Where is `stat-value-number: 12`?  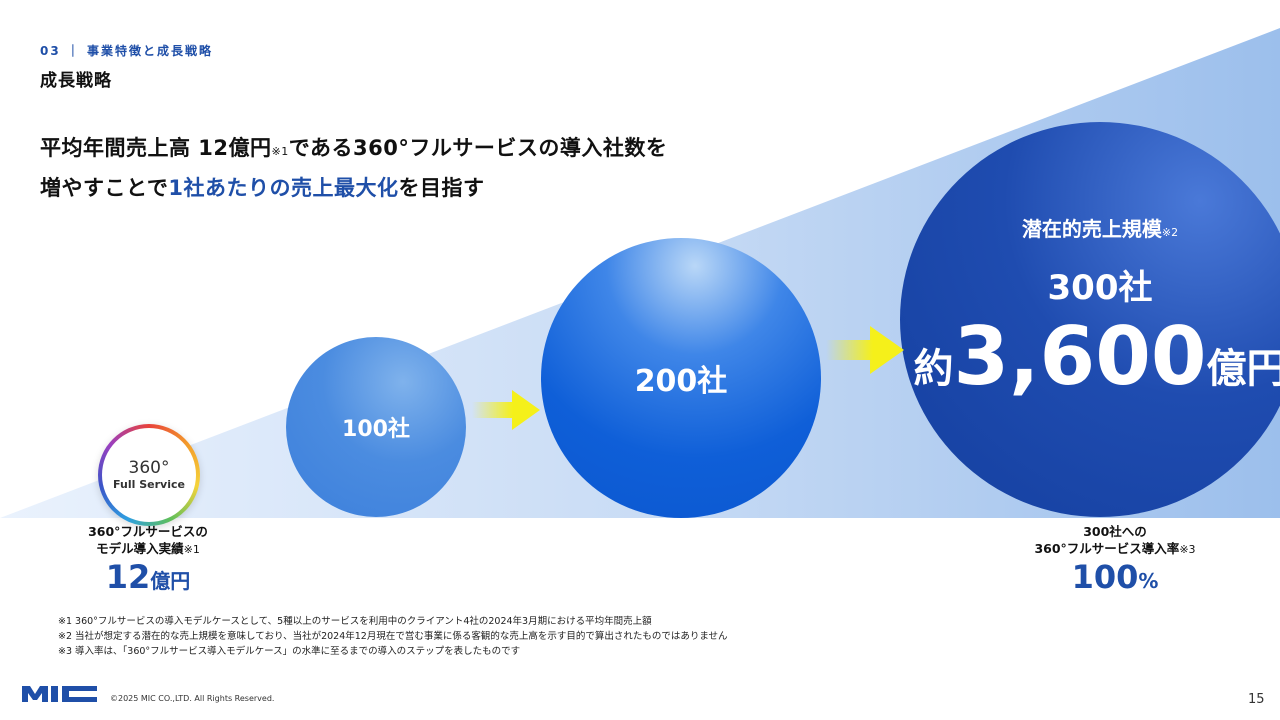
stat-value-number: 12 is located at coordinates (128, 577).